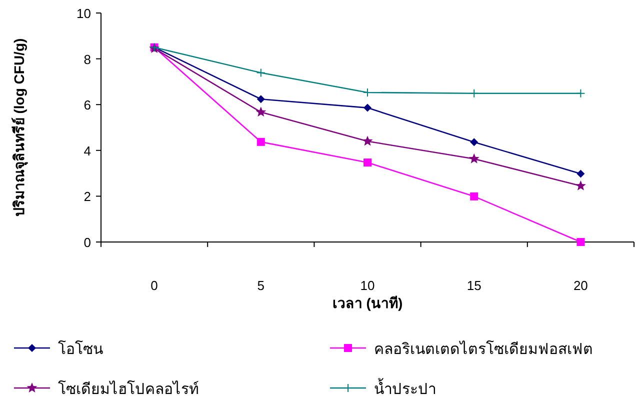  Describe the element at coordinates (87, 105) in the screenshot. I see `y-tick-label: 6` at that location.